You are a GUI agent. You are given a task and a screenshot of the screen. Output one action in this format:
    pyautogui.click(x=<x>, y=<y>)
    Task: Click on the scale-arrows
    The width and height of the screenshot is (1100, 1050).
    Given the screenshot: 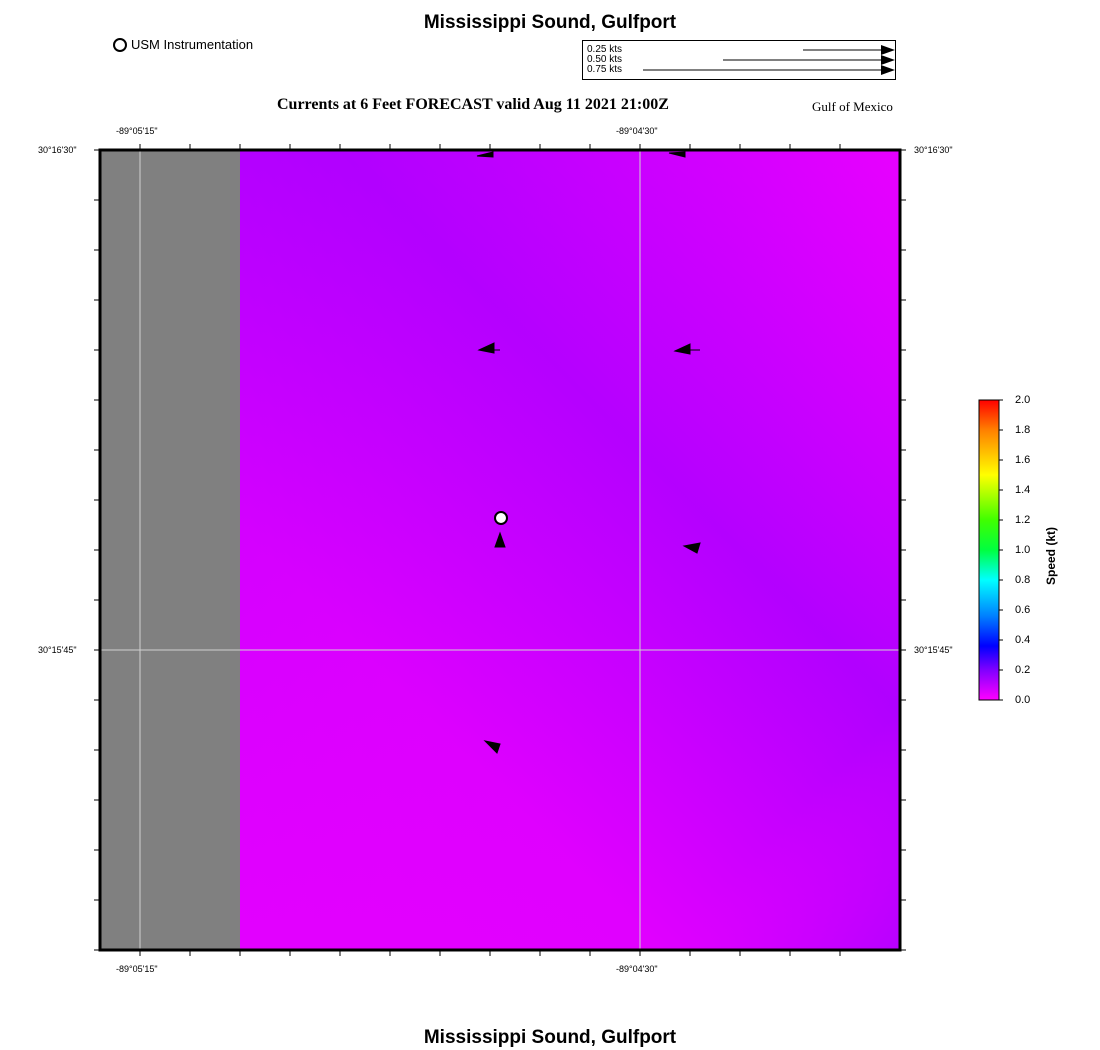 What is the action you would take?
    pyautogui.click(x=769, y=60)
    